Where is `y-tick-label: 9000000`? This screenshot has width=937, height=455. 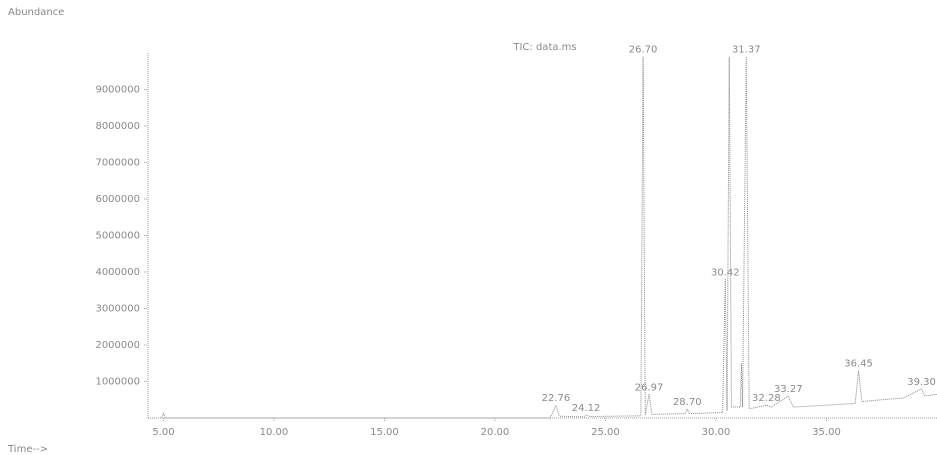
y-tick-label: 9000000 is located at coordinates (117, 90).